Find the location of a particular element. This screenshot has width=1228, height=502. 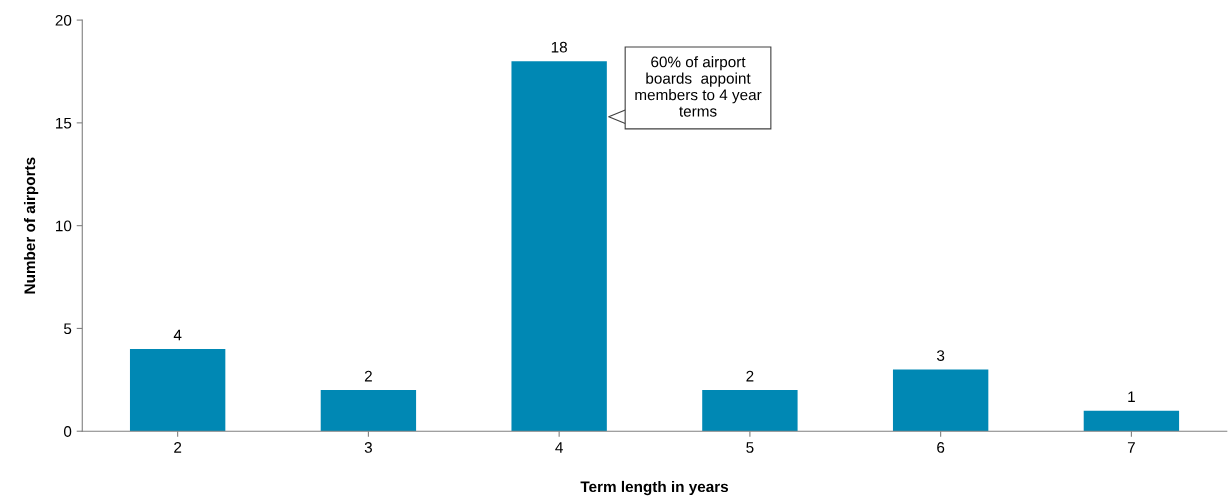

data-label: 3 is located at coordinates (940, 355).